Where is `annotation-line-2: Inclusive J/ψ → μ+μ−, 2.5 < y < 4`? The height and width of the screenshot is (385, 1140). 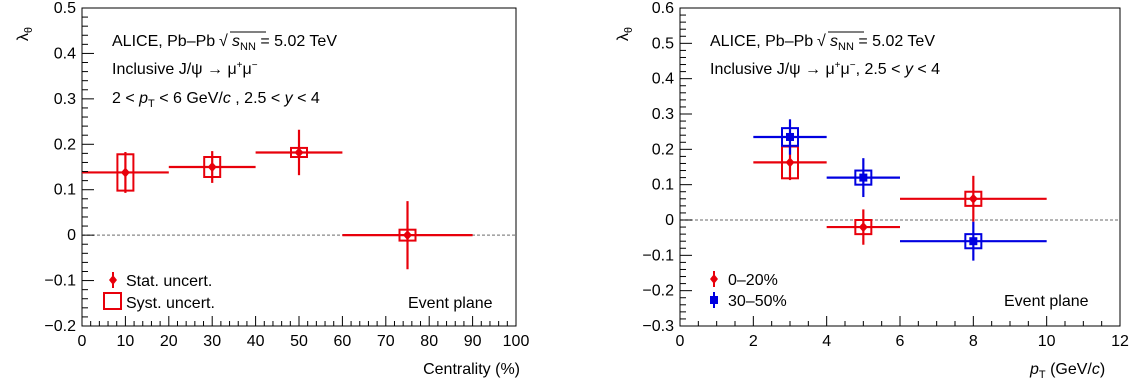 annotation-line-2: Inclusive J/ψ → μ+μ−, 2.5 < y < 4 is located at coordinates (825, 69).